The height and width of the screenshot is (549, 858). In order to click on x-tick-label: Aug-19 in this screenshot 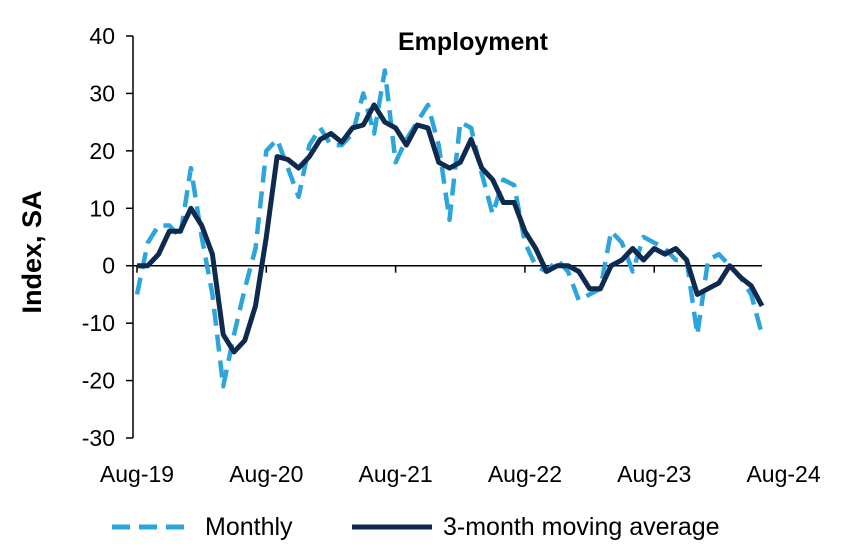, I will do `click(137, 474)`.